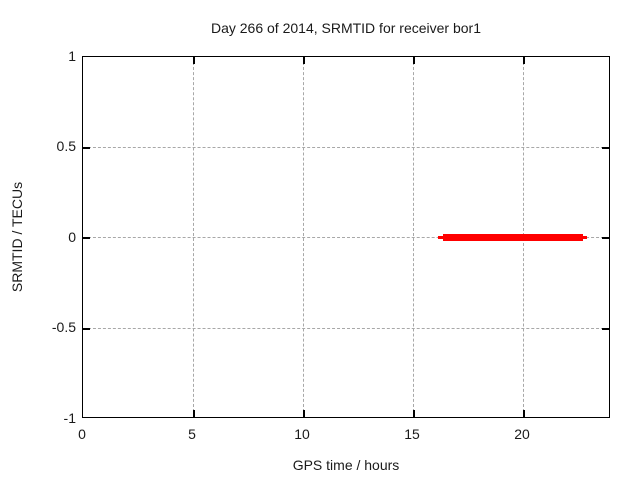 The image size is (640, 480). Describe the element at coordinates (66, 146) in the screenshot. I see `y-tick-label: 0.5` at that location.